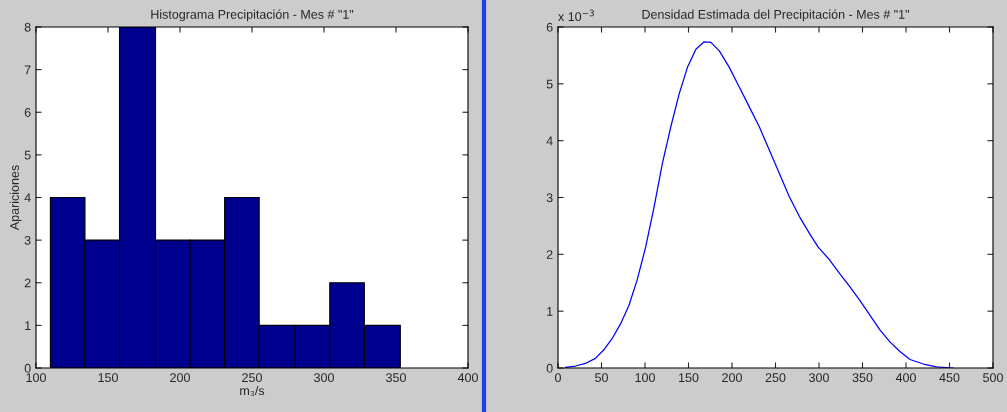 The width and height of the screenshot is (1007, 412). Describe the element at coordinates (993, 378) in the screenshot. I see `x-tick-label: 500` at that location.